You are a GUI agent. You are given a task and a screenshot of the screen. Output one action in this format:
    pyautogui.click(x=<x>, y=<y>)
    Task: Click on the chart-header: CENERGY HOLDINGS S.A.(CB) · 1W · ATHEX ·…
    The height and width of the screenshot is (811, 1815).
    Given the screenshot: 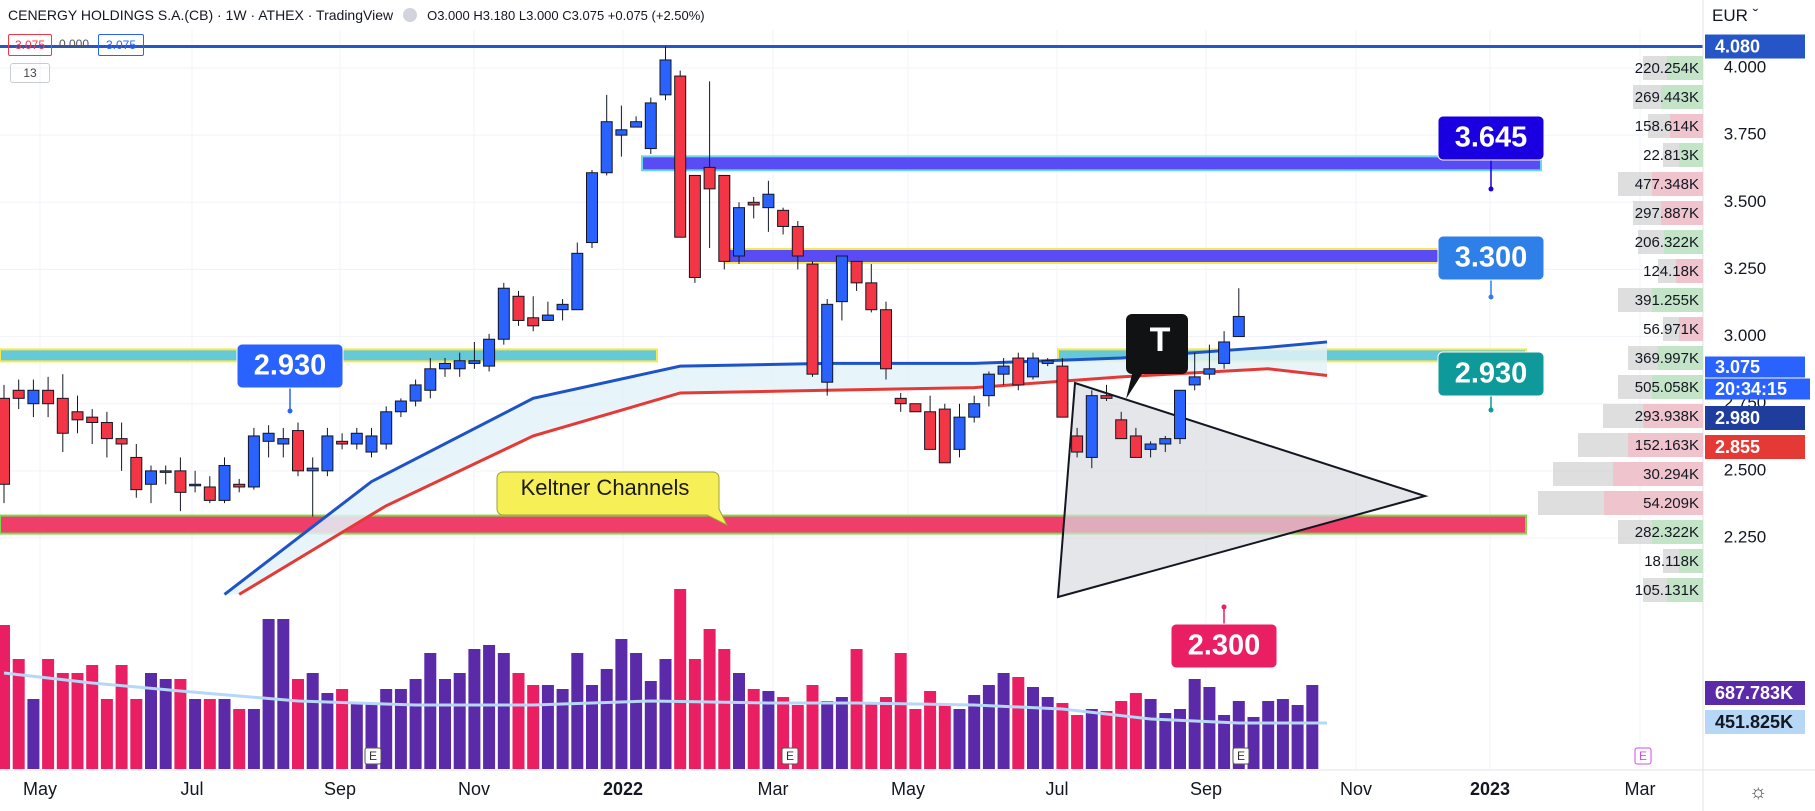 What is the action you would take?
    pyautogui.click(x=352, y=15)
    